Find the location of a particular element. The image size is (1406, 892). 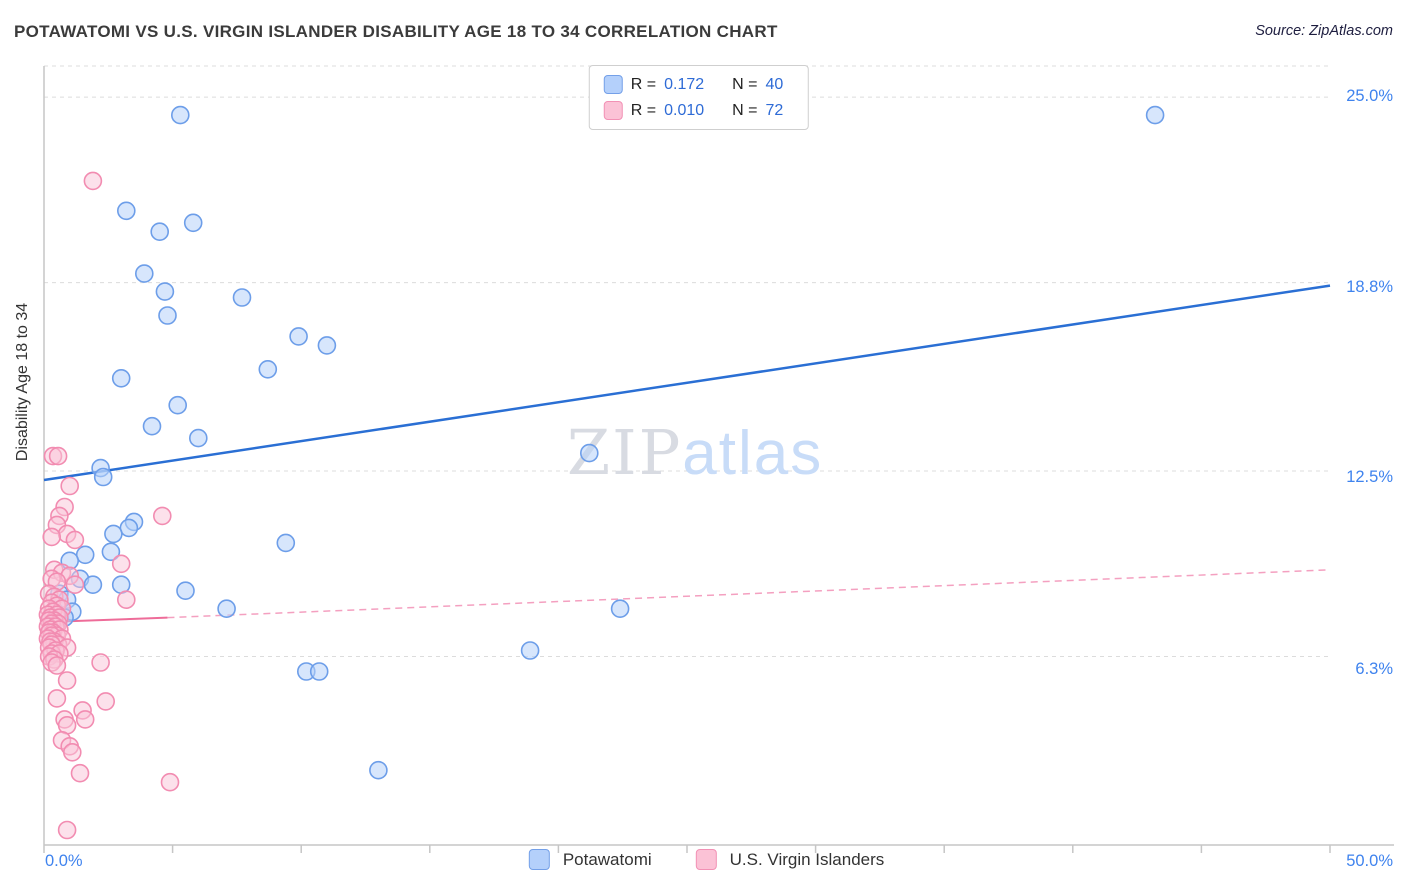

potawatomi-legend-swatch is located at coordinates (613, 84).